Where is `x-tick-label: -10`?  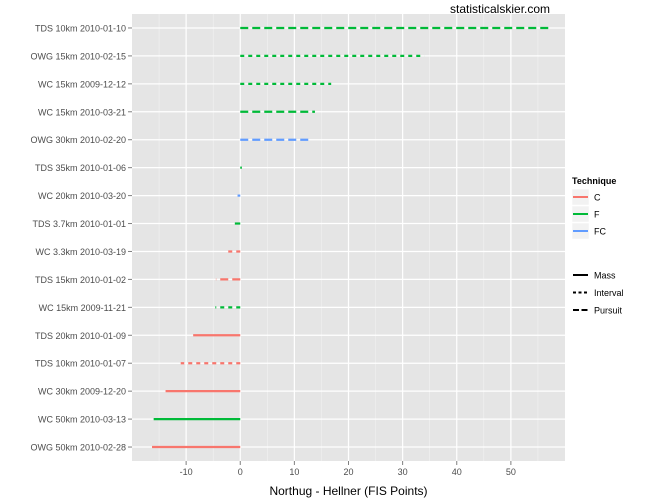
x-tick-label: -10 is located at coordinates (186, 472).